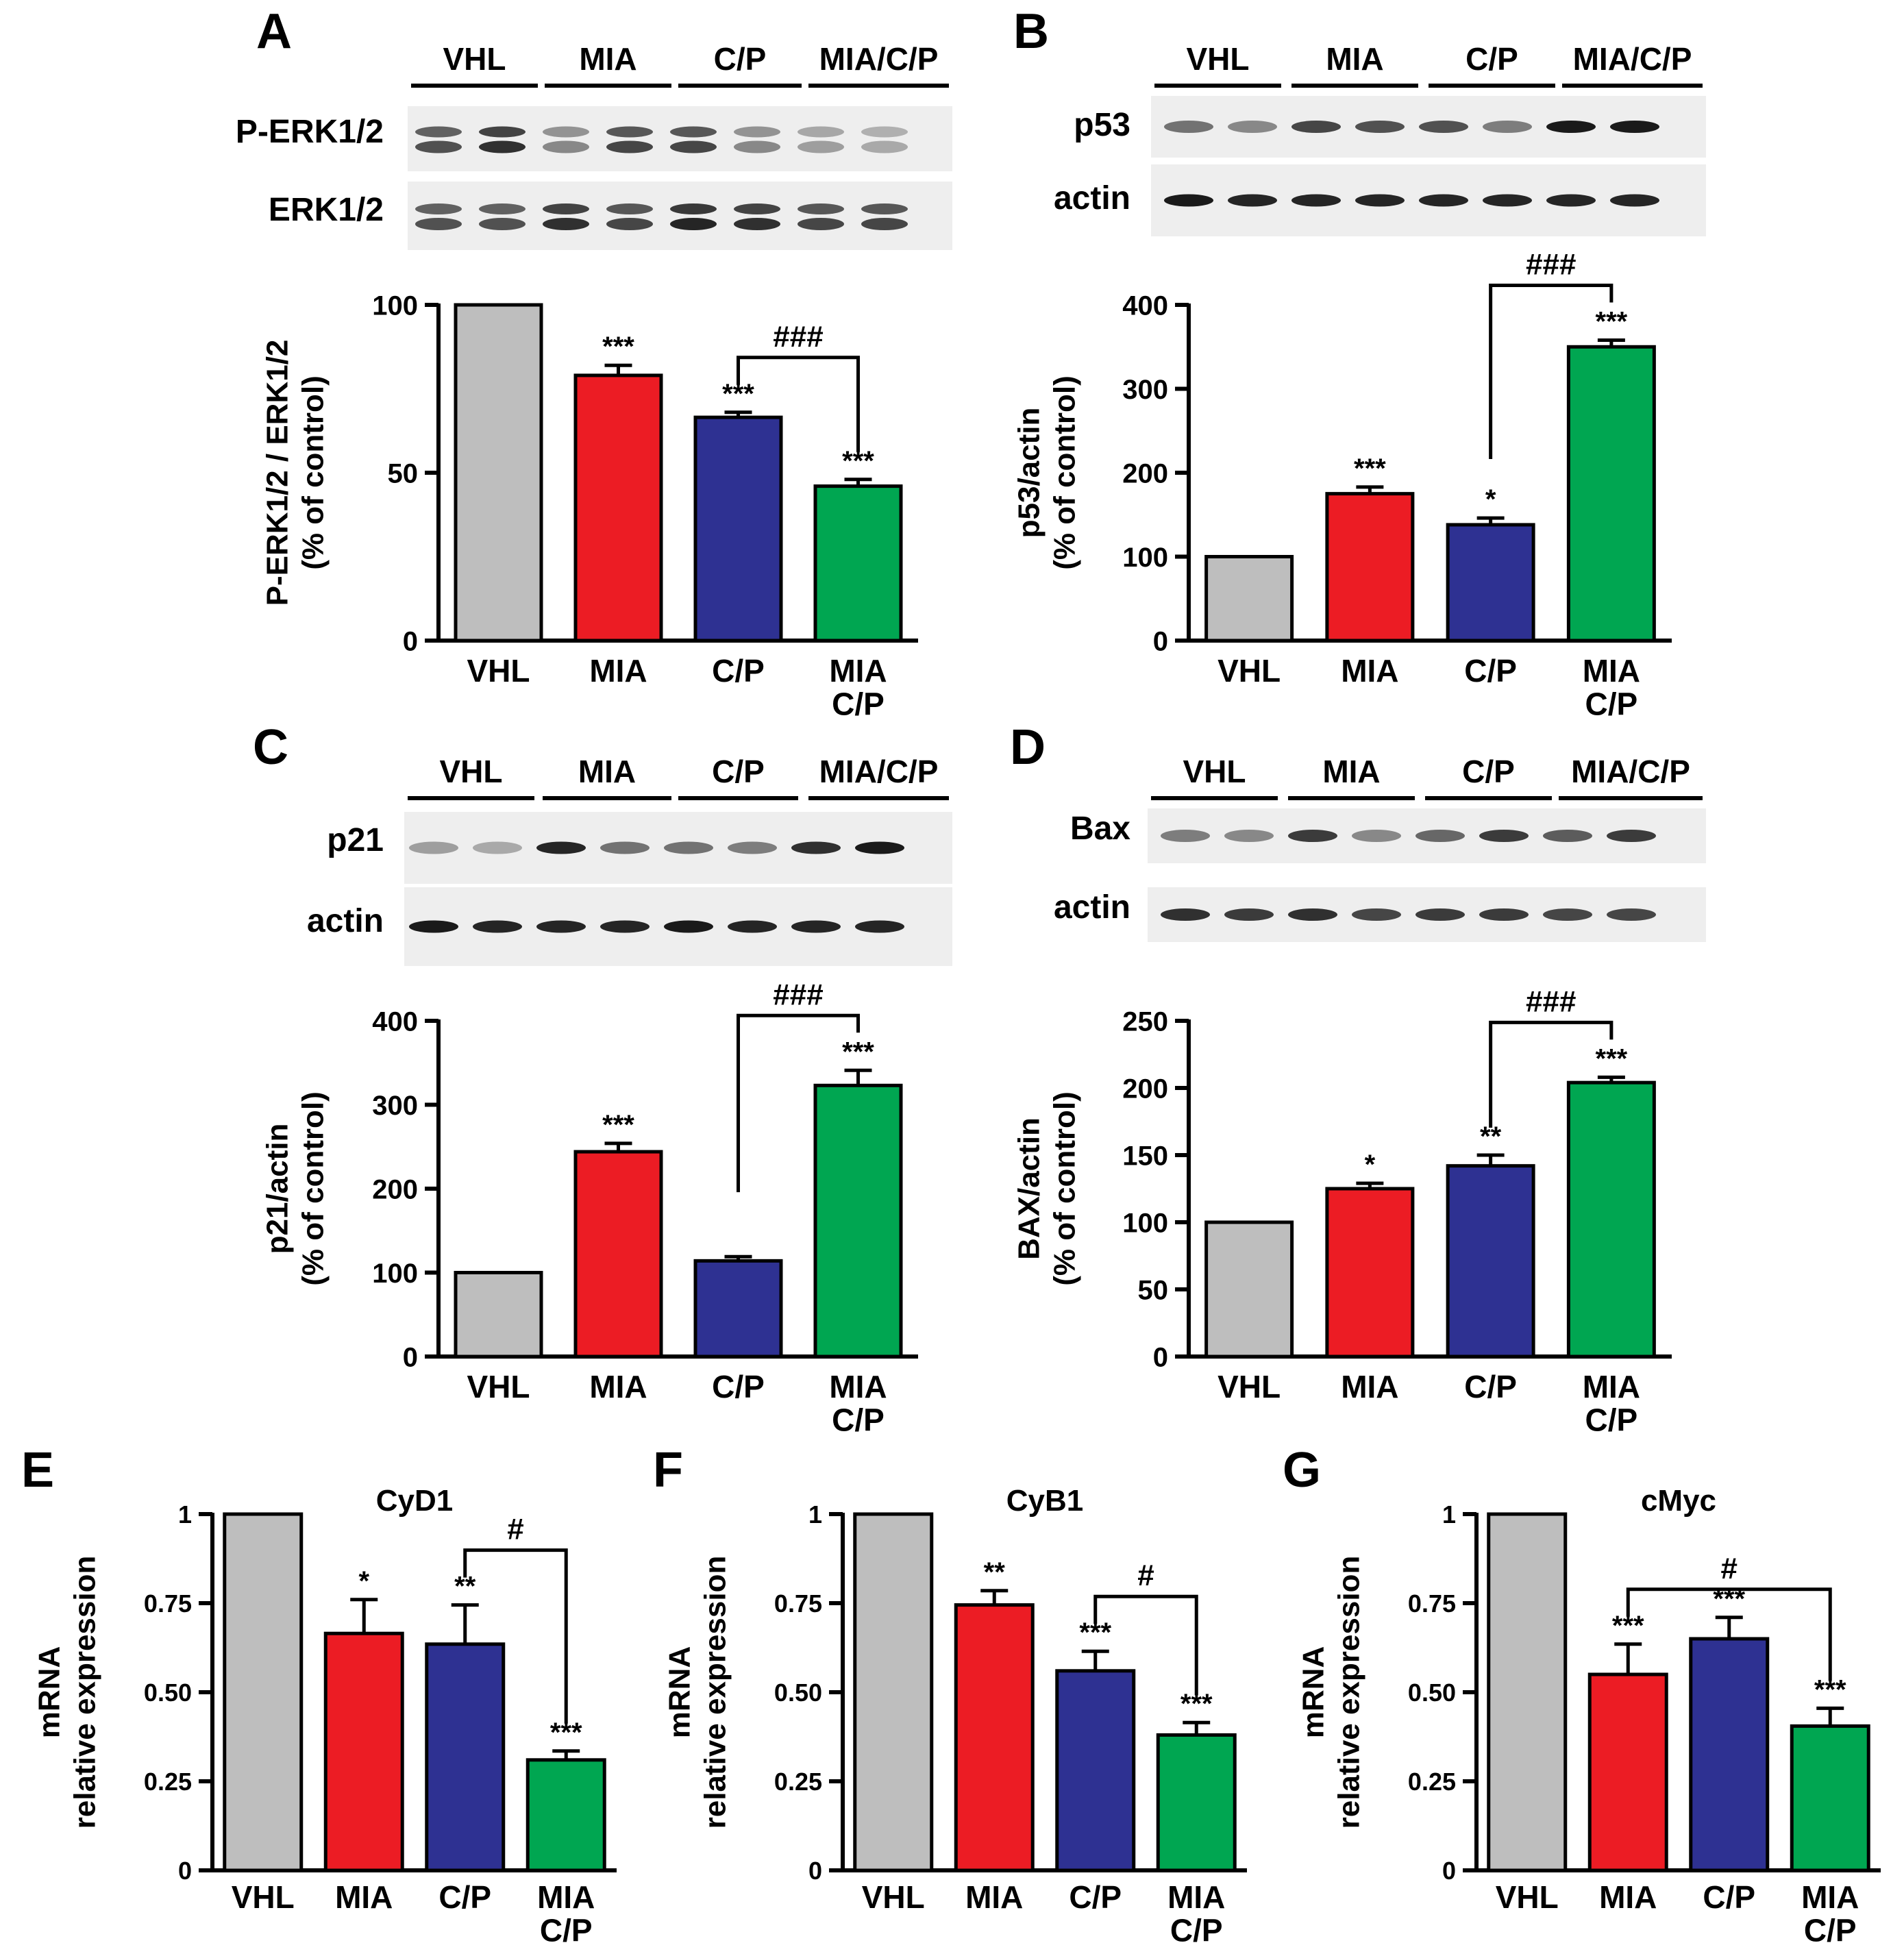  What do you see at coordinates (310, 132) in the screenshot?
I see `blot-row-label: P-ERK1/2` at bounding box center [310, 132].